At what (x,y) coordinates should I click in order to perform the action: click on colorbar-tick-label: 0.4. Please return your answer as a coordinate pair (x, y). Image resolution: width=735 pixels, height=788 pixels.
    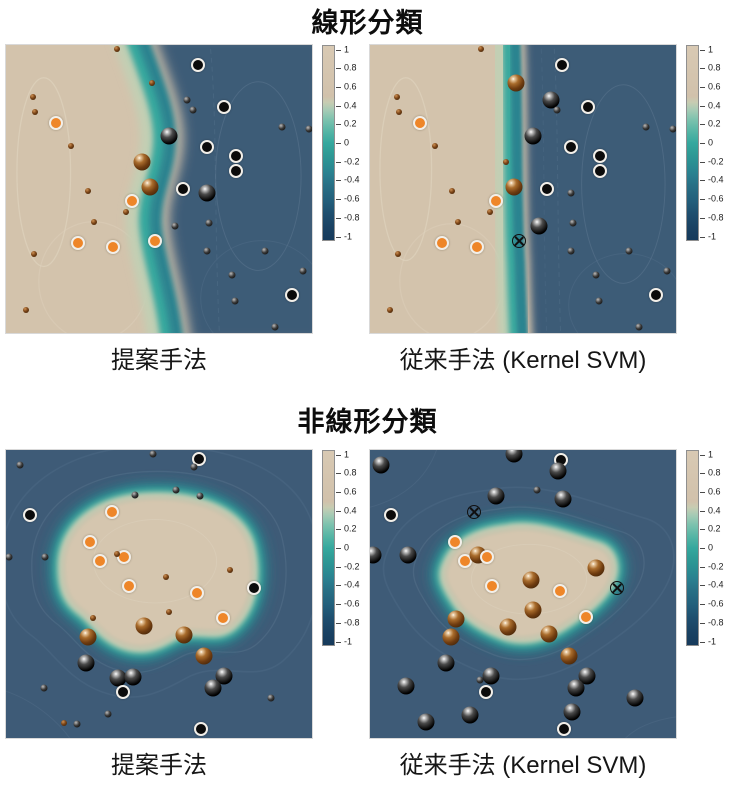
    Looking at the image, I should click on (350, 510).